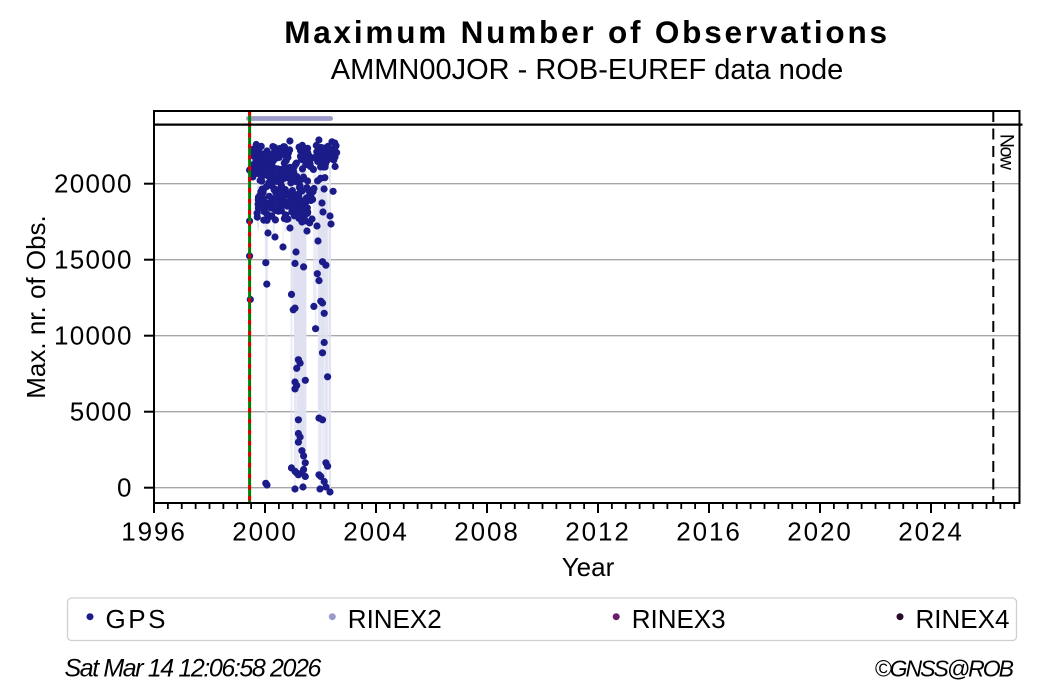 This screenshot has height=699, width=1040. Describe the element at coordinates (395, 619) in the screenshot. I see `svg-text: RINEX2` at that location.